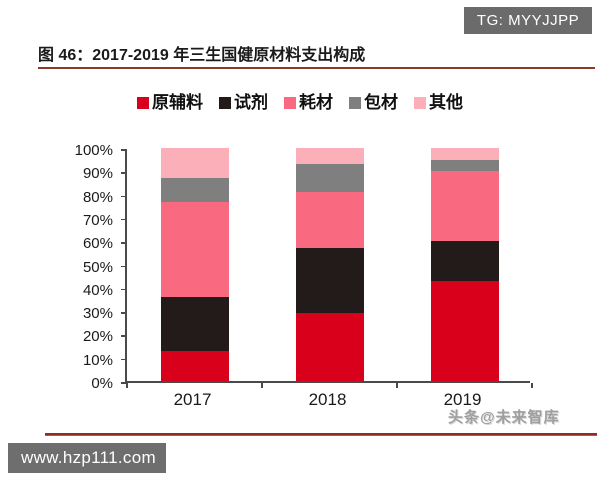  What do you see at coordinates (97, 244) in the screenshot?
I see `y-tick-label: 60%` at bounding box center [97, 244].